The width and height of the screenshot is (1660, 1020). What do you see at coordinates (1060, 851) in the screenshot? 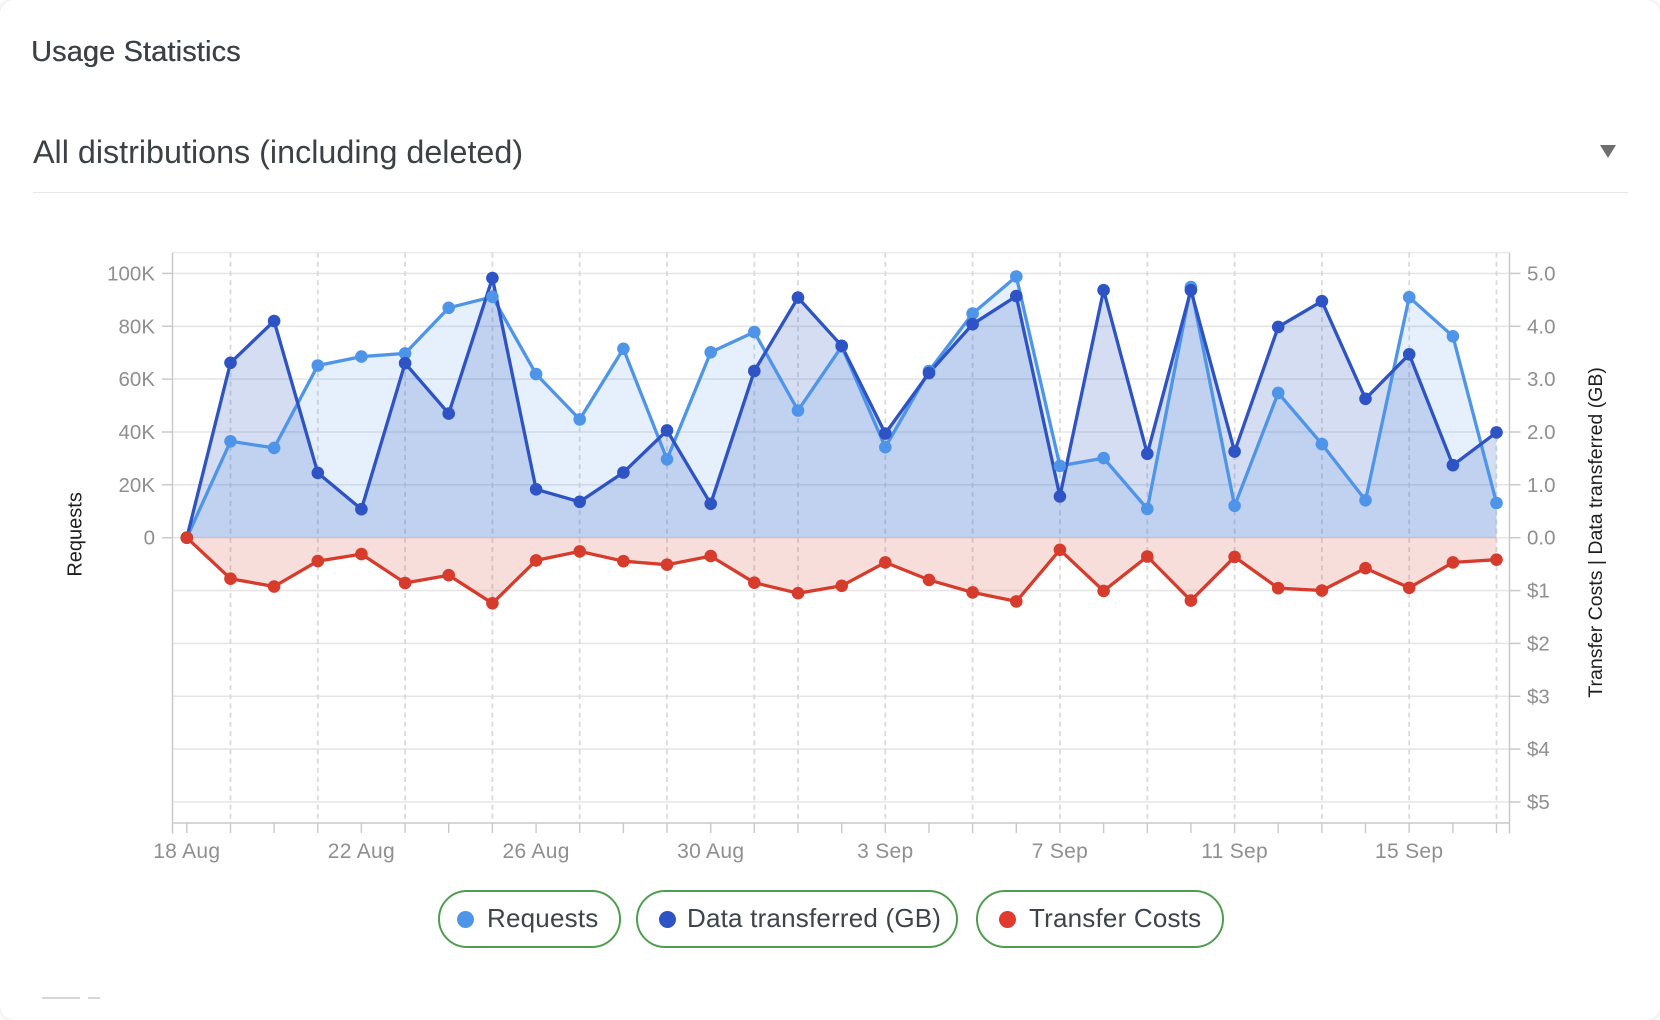
I see `svg-text: 7 Sep` at bounding box center [1060, 851].